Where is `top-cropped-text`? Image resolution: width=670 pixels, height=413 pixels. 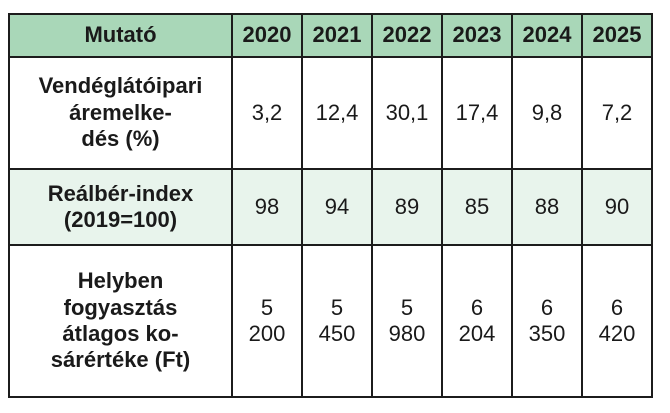
top-cropped-text is located at coordinates (335, 5).